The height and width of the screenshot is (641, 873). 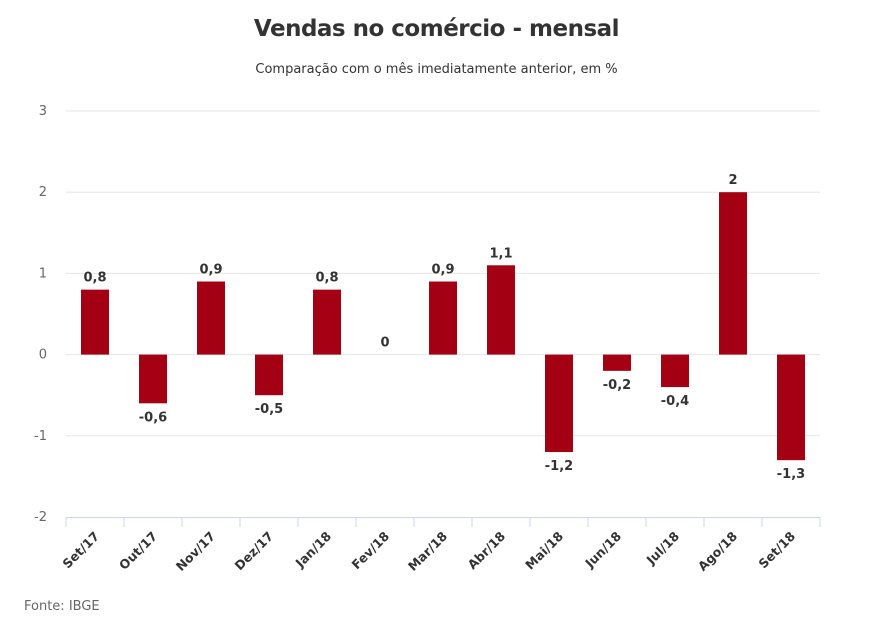 I want to click on x-tick-label: Out/17, so click(x=138, y=551).